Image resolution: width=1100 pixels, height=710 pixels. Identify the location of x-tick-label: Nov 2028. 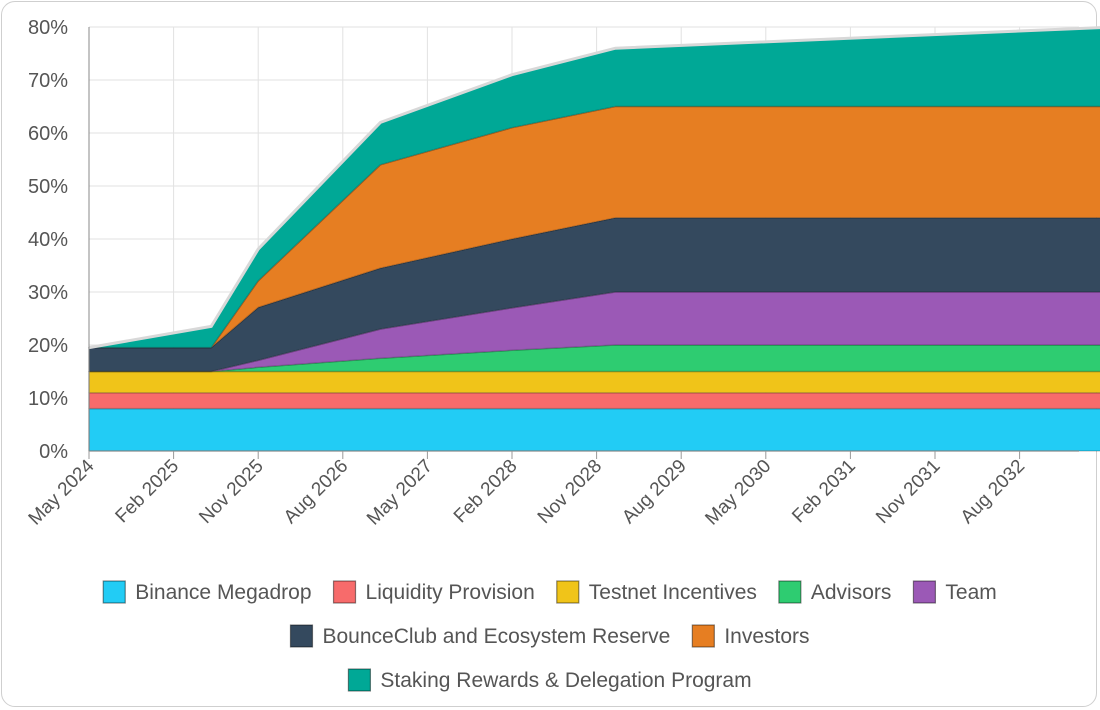
(570, 492).